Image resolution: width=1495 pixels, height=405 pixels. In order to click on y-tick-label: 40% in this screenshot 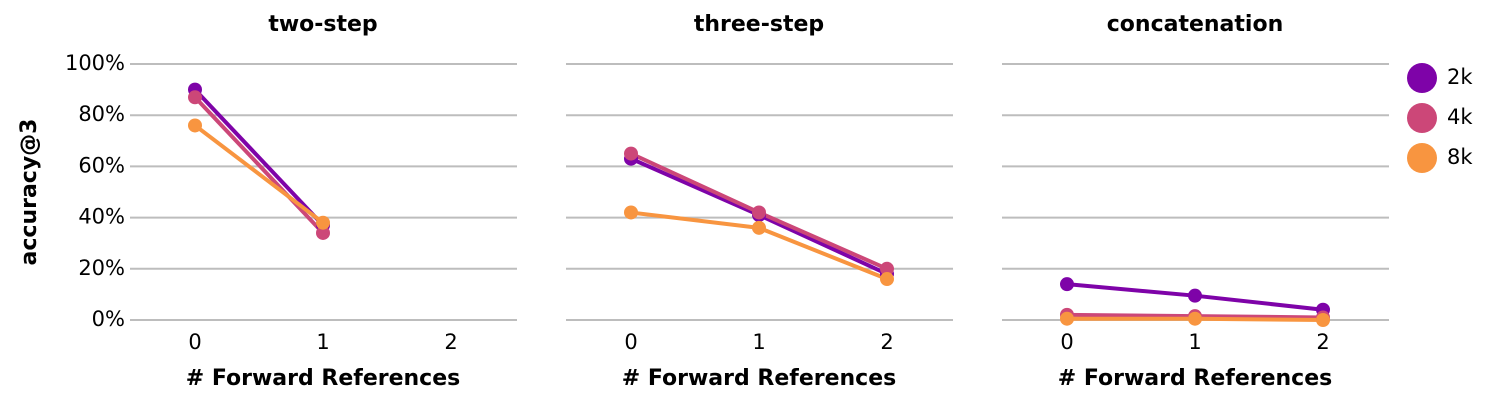, I will do `click(101, 217)`.